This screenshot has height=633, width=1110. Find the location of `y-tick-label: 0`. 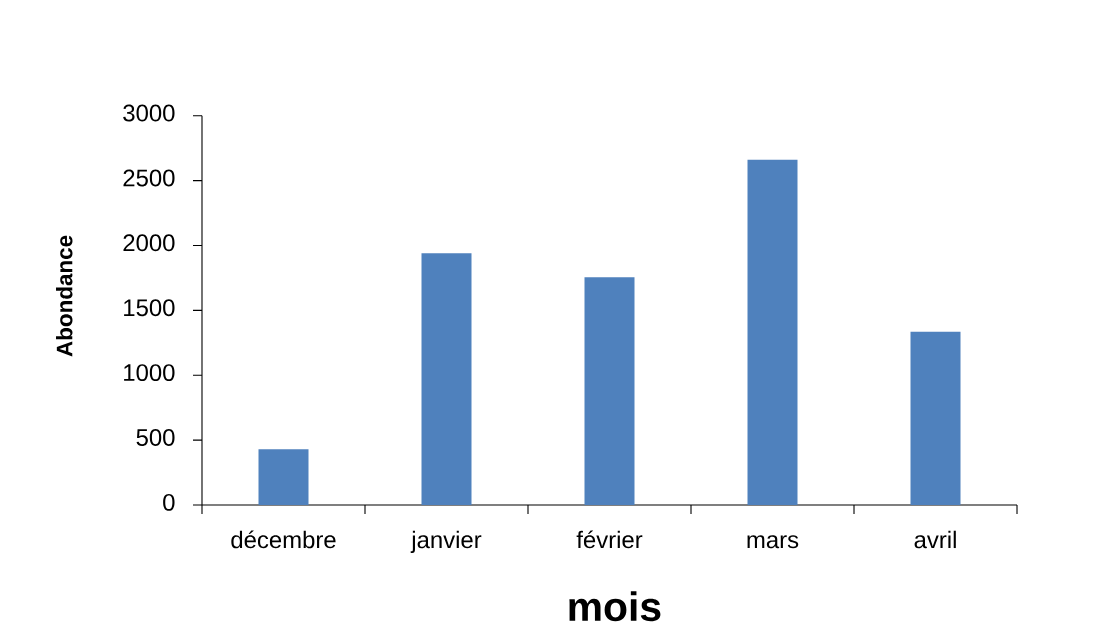

y-tick-label: 0 is located at coordinates (169, 502).